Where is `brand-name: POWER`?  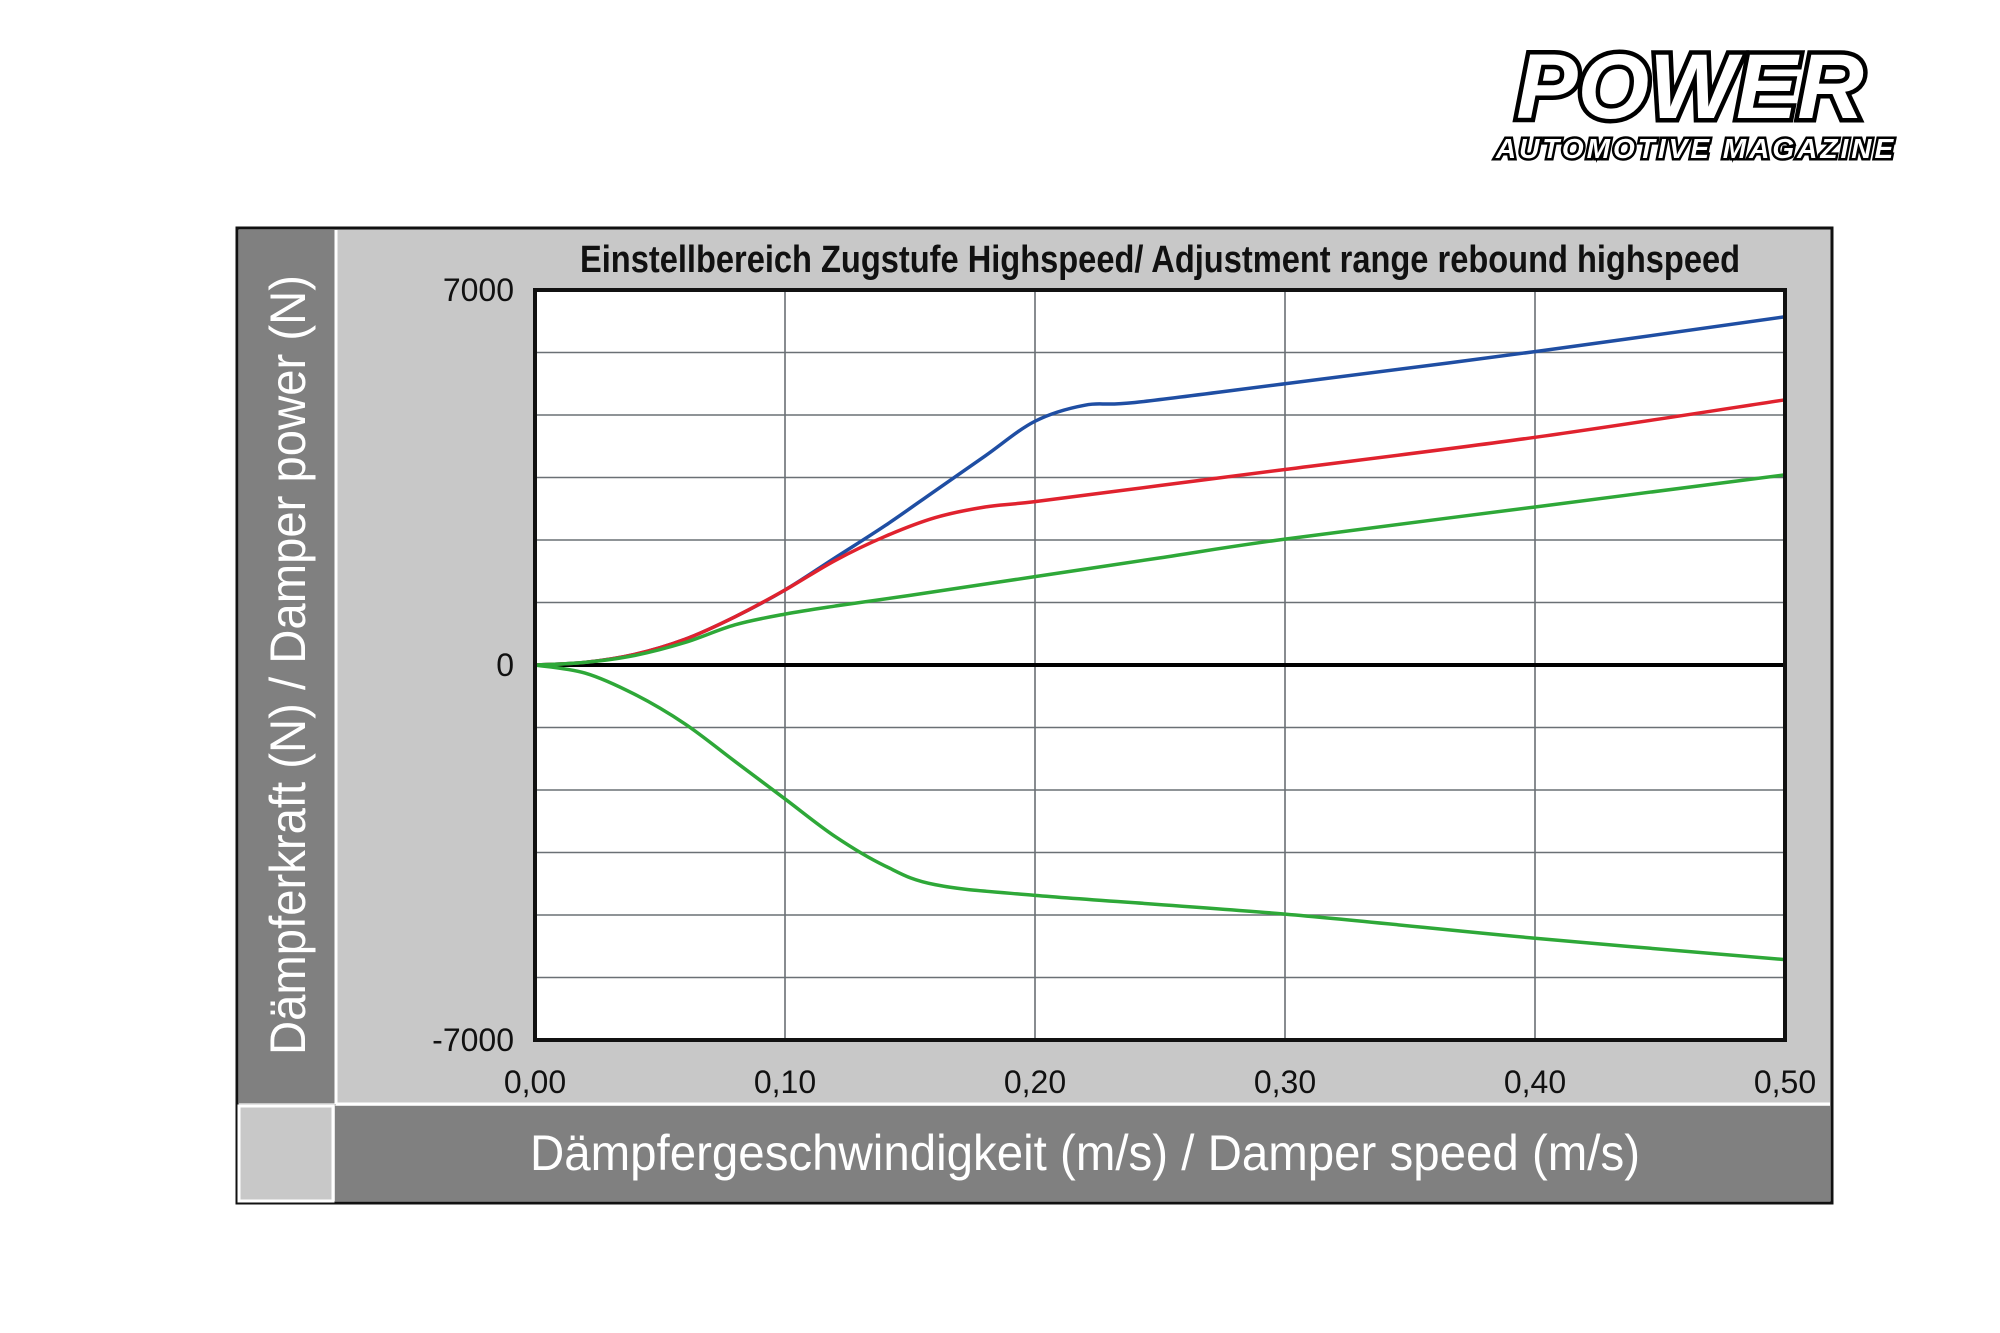 brand-name: POWER is located at coordinates (1690, 89).